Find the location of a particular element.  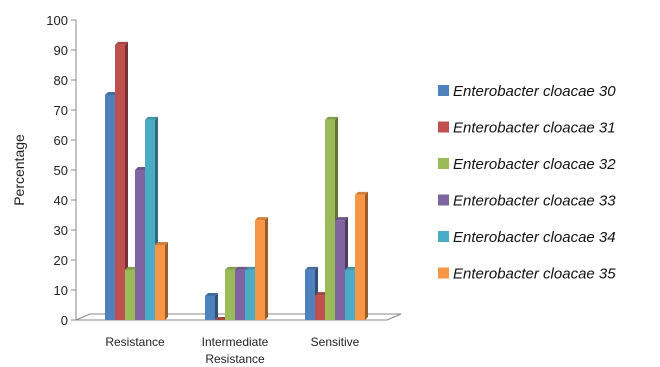

y-tick-label: 70 is located at coordinates (61, 110).